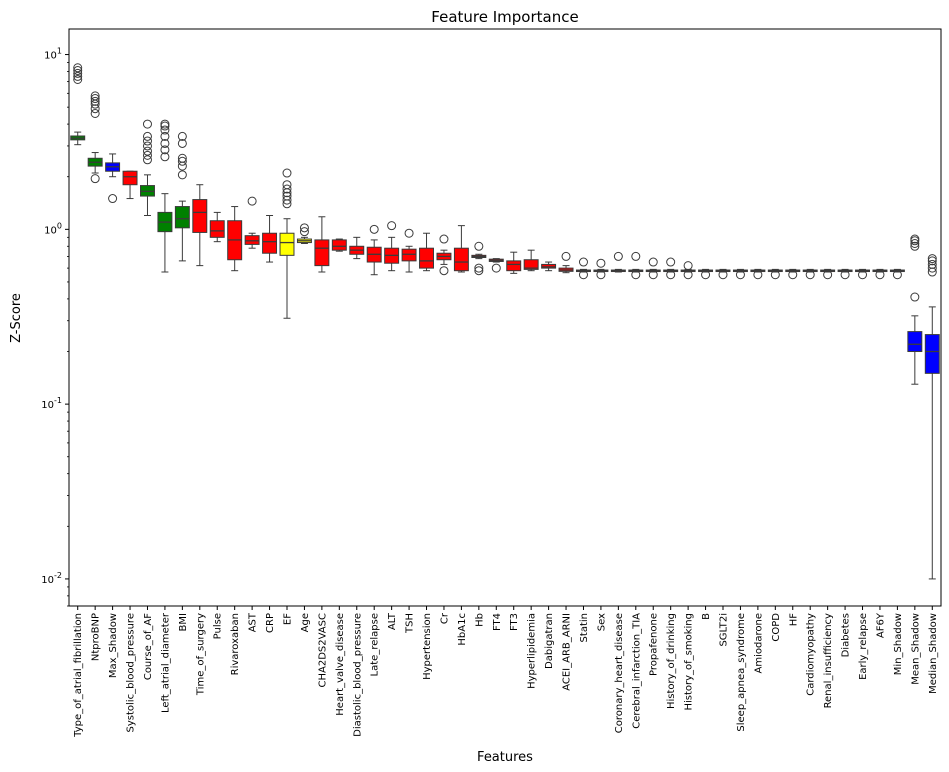 The height and width of the screenshot is (772, 949). Describe the element at coordinates (636, 671) in the screenshot. I see `x-tick-label: Cerebral_infarction_TIA` at that location.